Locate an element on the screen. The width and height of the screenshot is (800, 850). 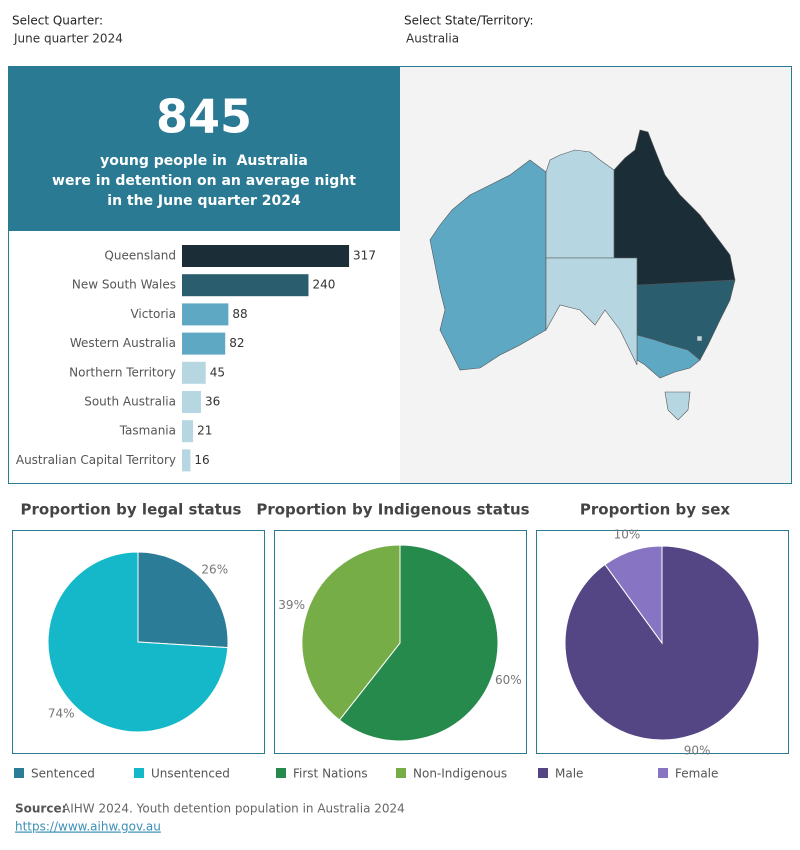
legend-label: Male is located at coordinates (569, 774).